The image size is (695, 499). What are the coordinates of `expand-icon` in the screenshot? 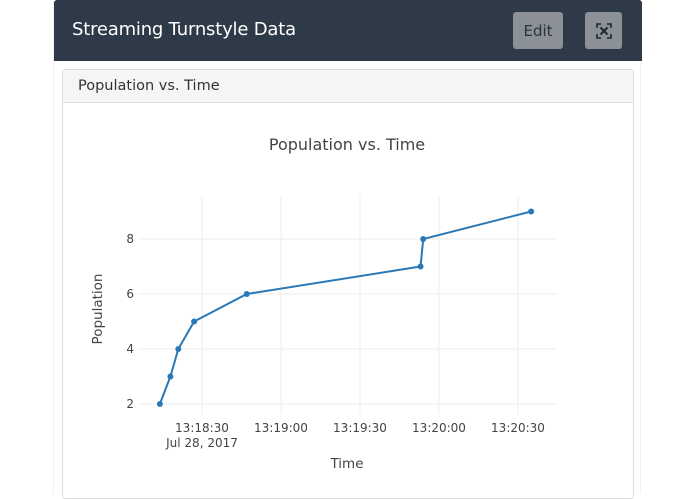 It's located at (603, 30).